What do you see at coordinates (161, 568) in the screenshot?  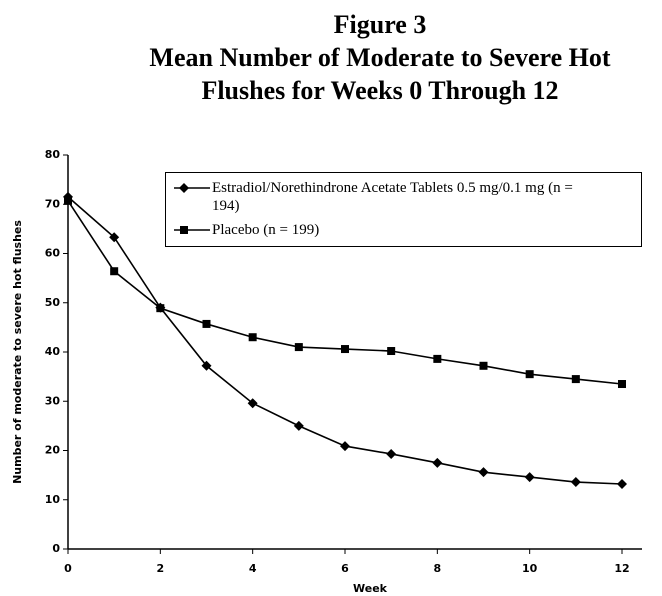 I see `x-tick-label: 2` at bounding box center [161, 568].